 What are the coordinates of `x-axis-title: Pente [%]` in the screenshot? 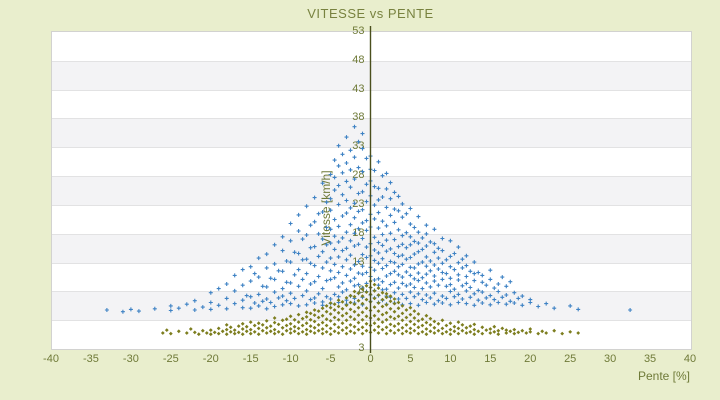 It's located at (663, 376).